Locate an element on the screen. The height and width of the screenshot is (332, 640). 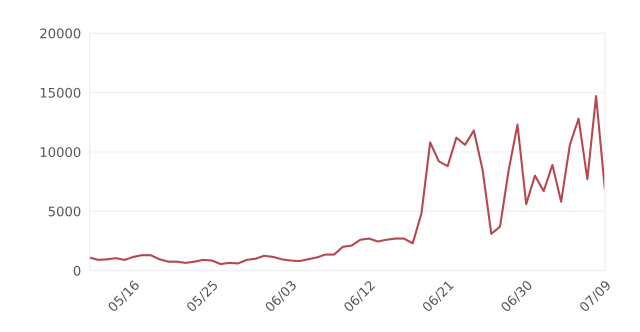
y-tick-label: 0 is located at coordinates (77, 271).